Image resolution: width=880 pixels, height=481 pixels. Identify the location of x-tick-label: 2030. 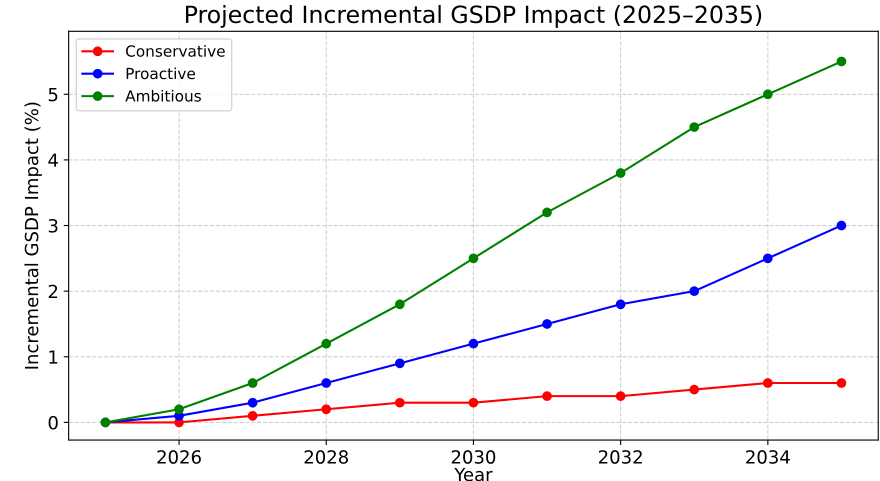
(474, 457).